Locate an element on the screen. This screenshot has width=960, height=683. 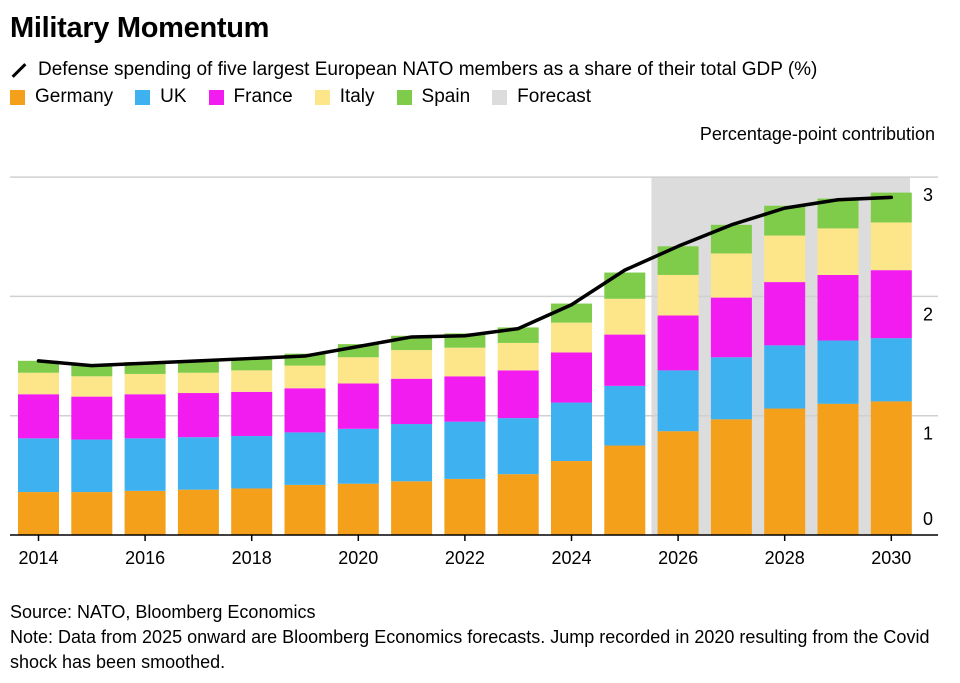
bar-germany-2019 is located at coordinates (305, 509).